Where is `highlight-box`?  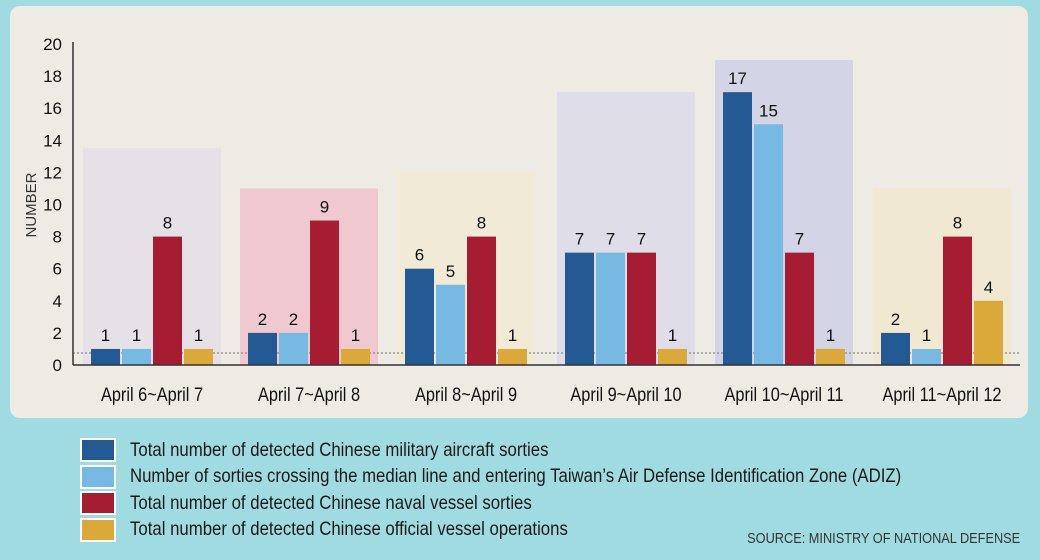 highlight-box is located at coordinates (152, 256).